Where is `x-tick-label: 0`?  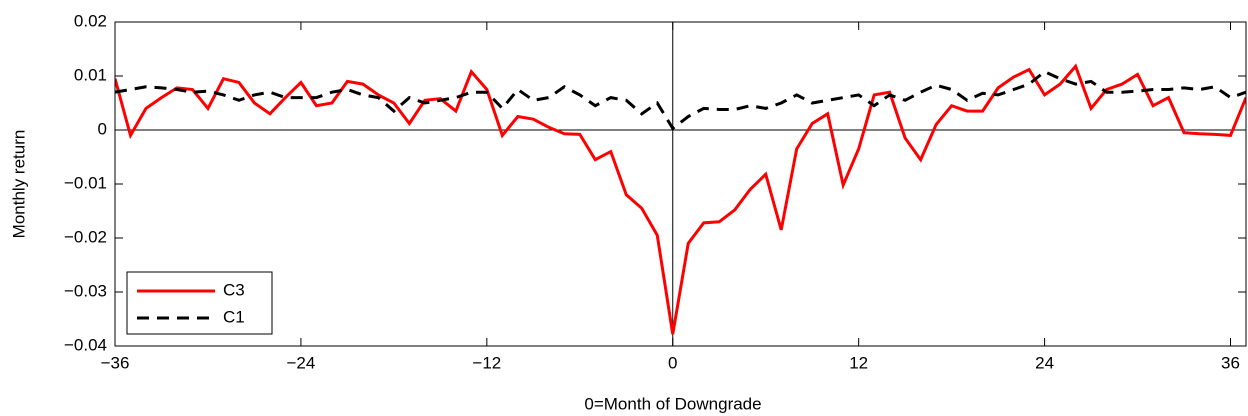 x-tick-label: 0 is located at coordinates (672, 362).